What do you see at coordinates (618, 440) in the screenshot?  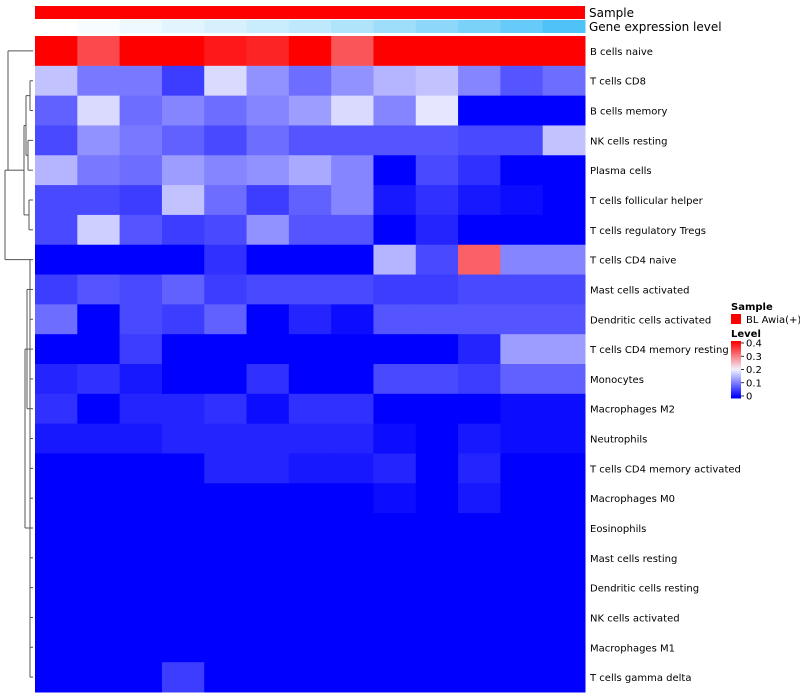 I see `row-label: Neutrophils` at bounding box center [618, 440].